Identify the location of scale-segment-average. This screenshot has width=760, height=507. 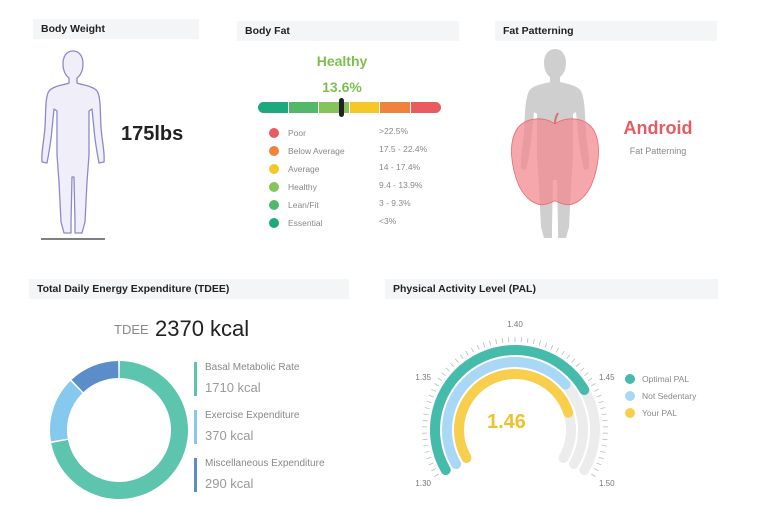
(364, 107).